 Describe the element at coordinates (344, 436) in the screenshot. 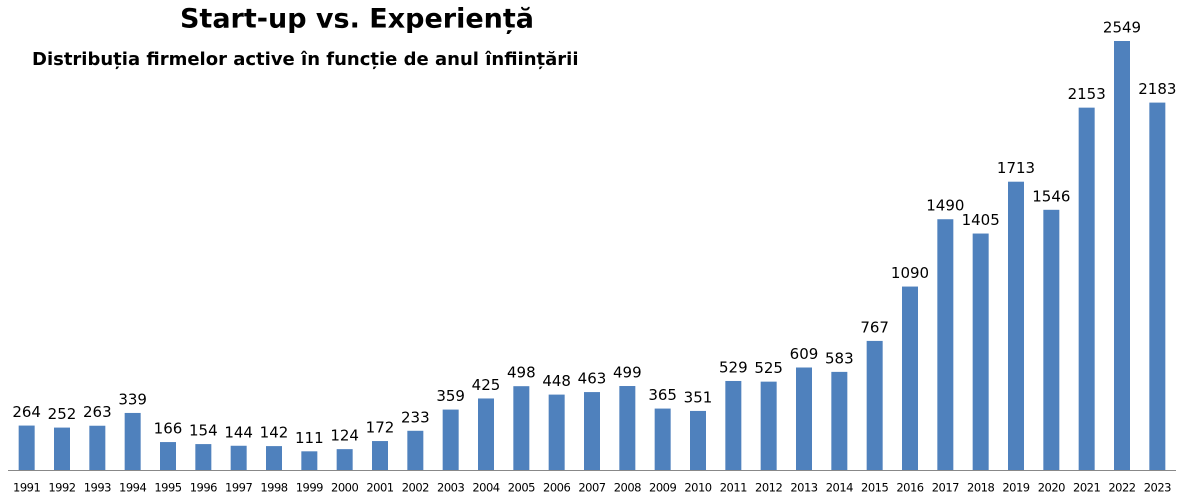

I see `data-label: 124` at that location.